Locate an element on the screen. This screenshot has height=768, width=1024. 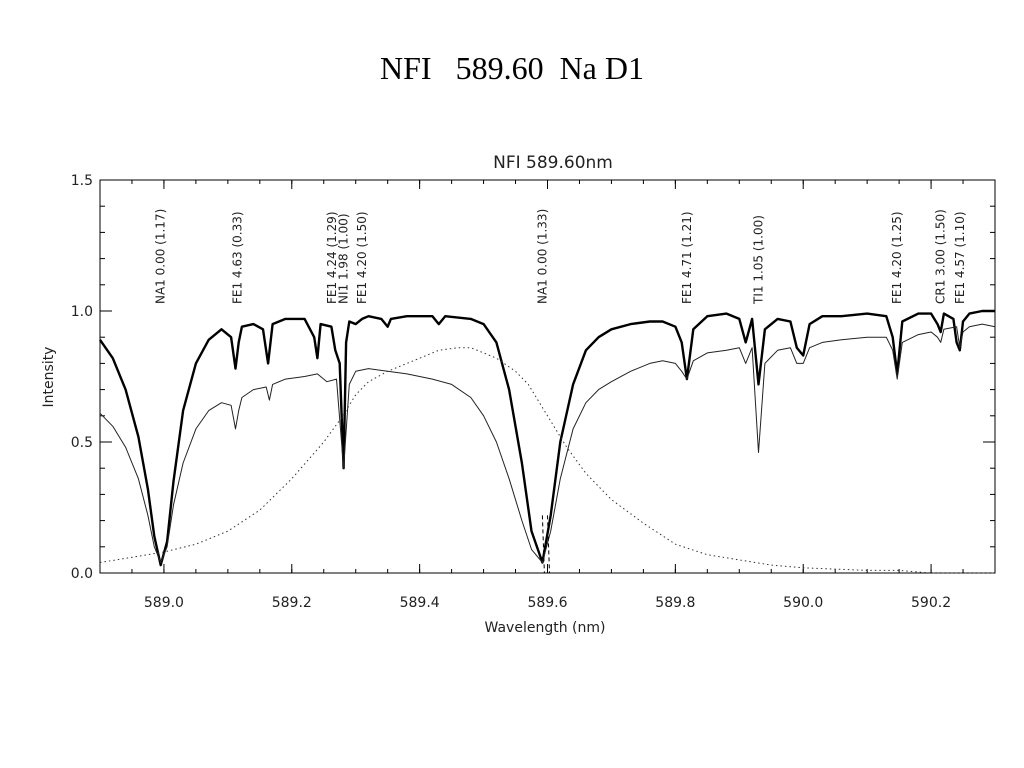
line-annotation: NA1 0.00 (1.33) is located at coordinates (542, 256).